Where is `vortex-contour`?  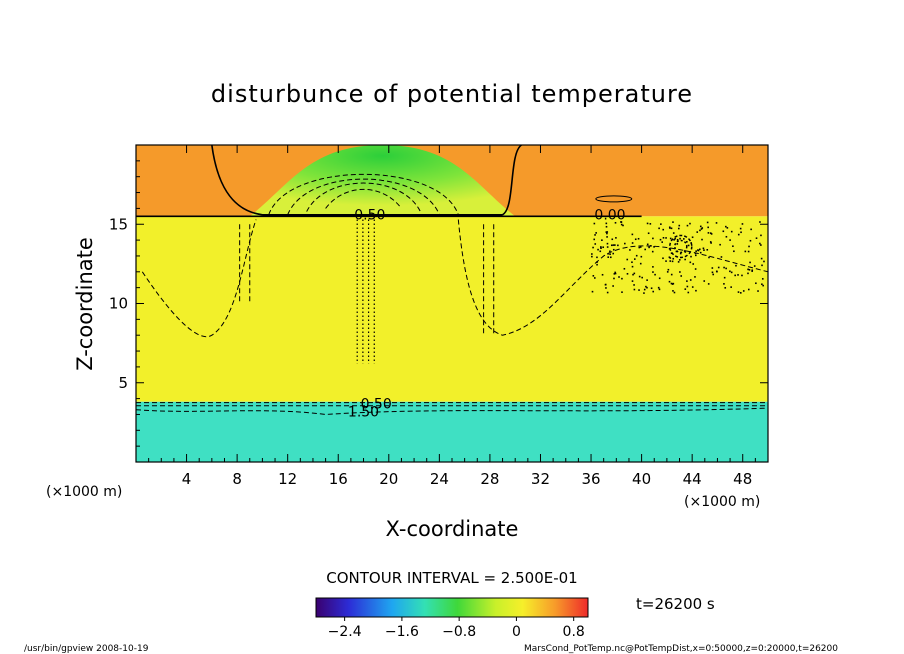
vortex-contour is located at coordinates (681, 246).